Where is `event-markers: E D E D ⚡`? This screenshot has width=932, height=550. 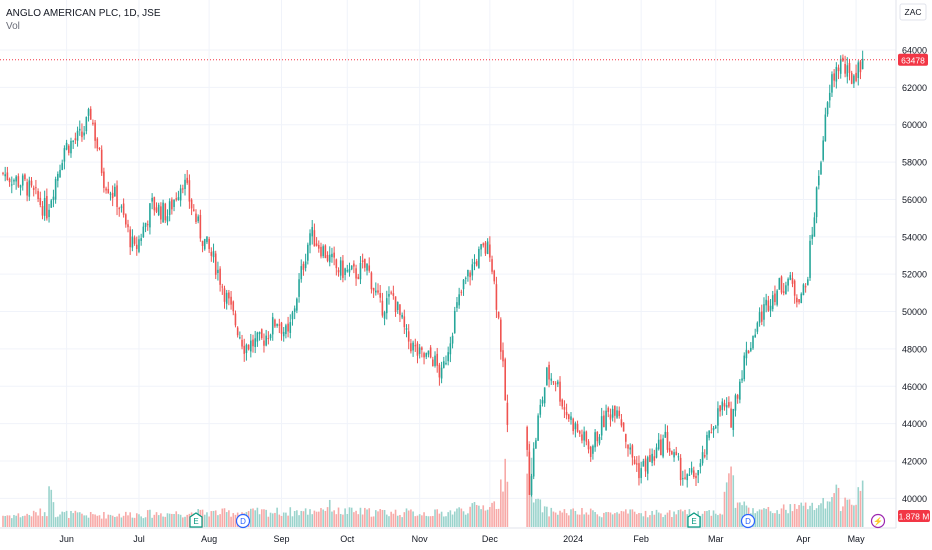 event-markers: E D E D ⚡ is located at coordinates (537, 520).